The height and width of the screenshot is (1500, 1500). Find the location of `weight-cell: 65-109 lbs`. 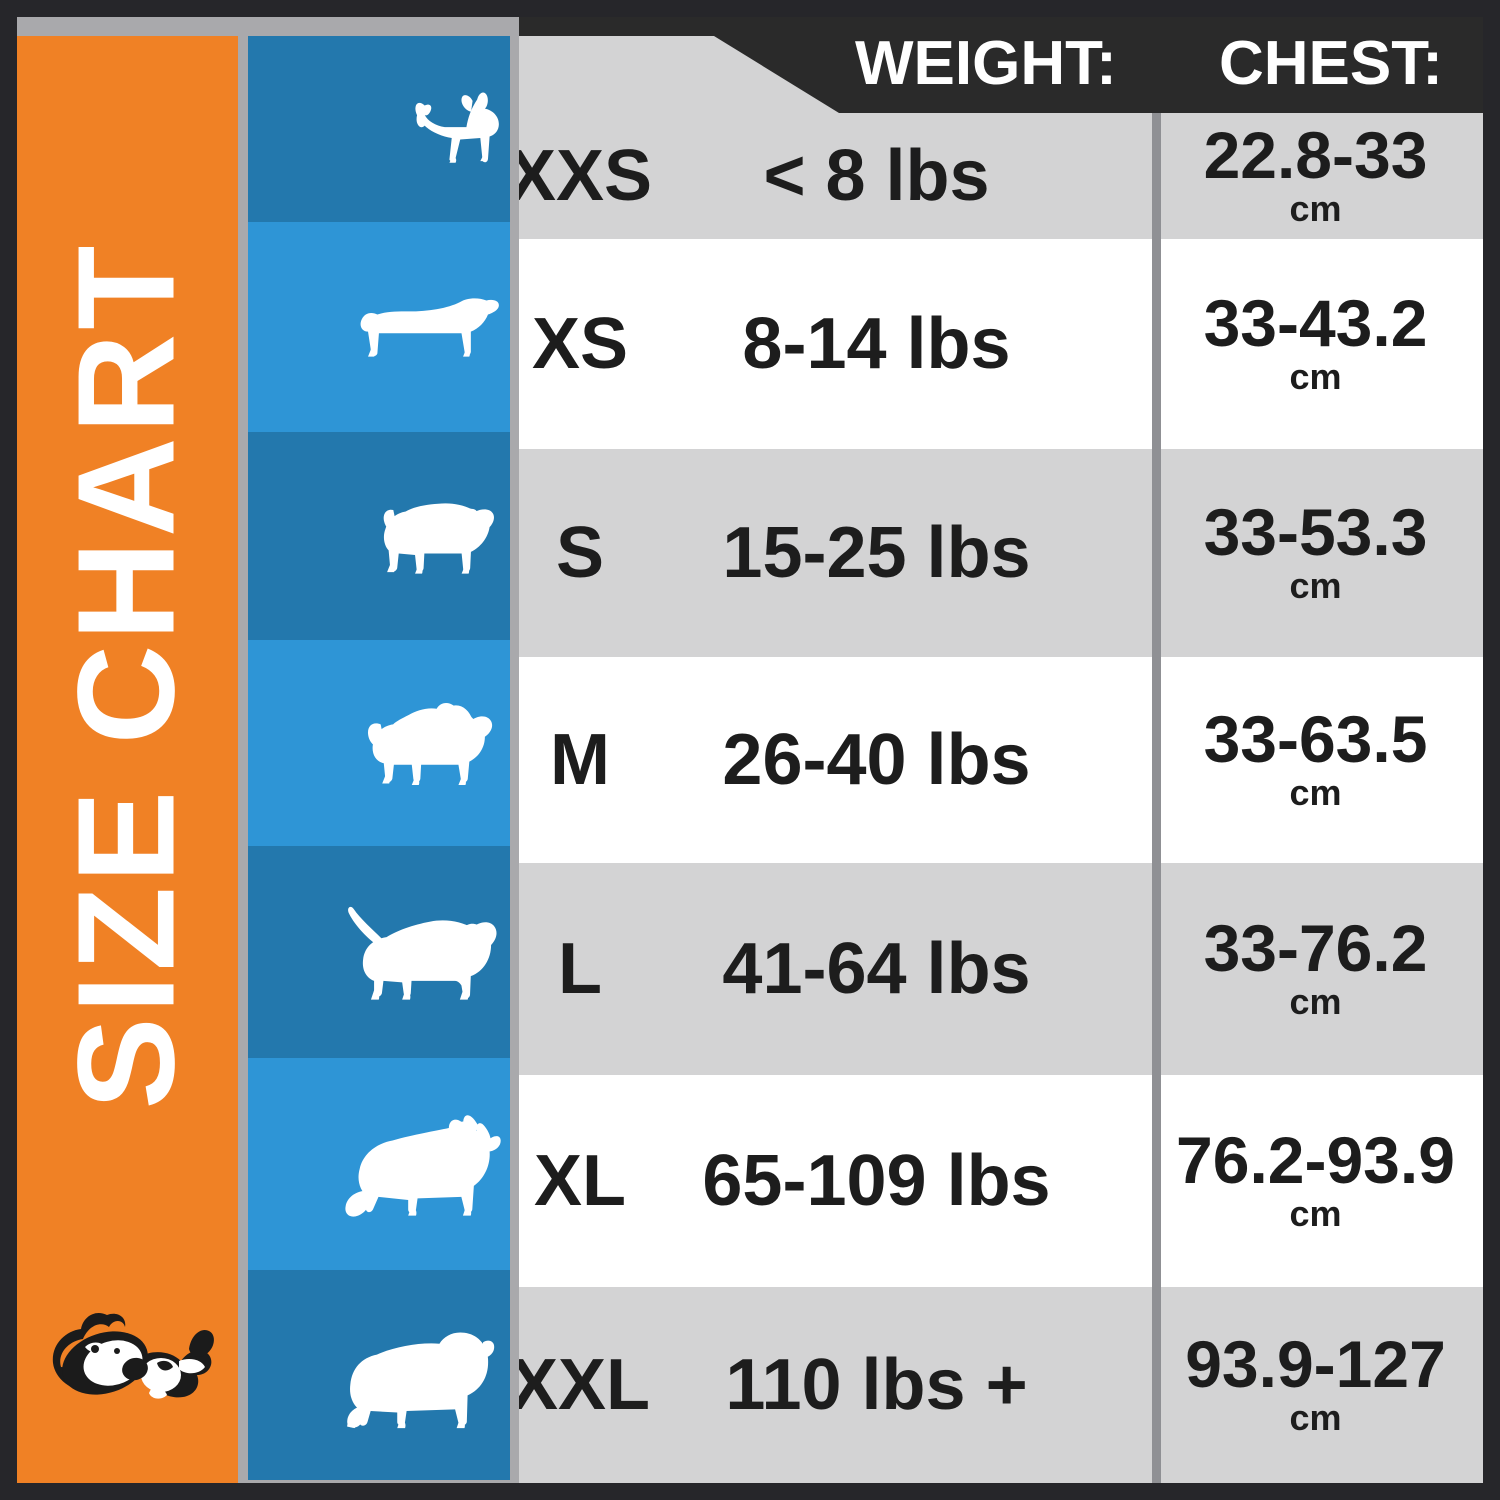

weight-cell: 65-109 lbs is located at coordinates (876, 1181).